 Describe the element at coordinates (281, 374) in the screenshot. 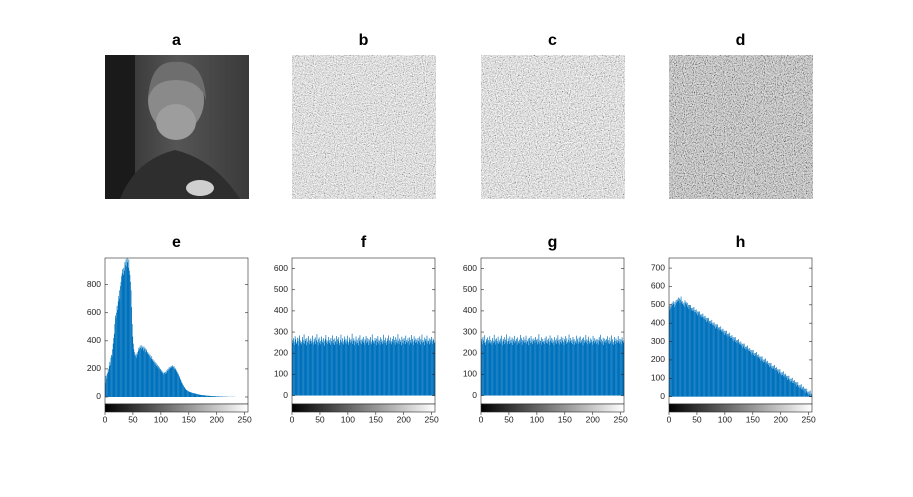

I see `y-tick-label: 100` at that location.